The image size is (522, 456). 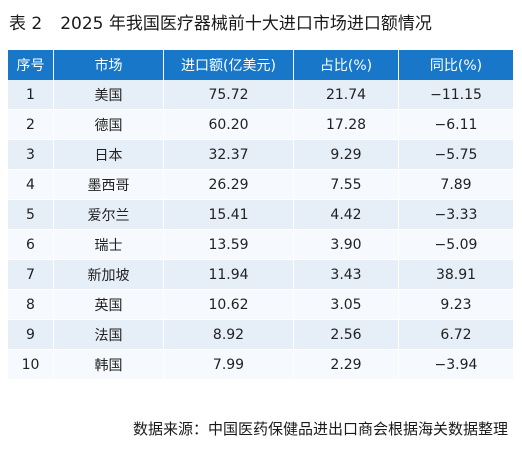 I want to click on table-row: 2 德国 60.20 17.28 −6.11, so click(x=260, y=125).